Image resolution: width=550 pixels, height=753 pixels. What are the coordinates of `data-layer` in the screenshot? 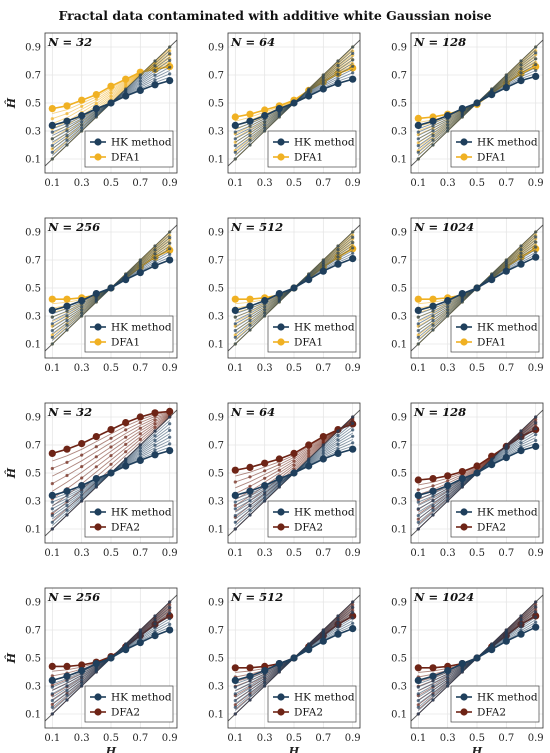 It's located at (111, 472).